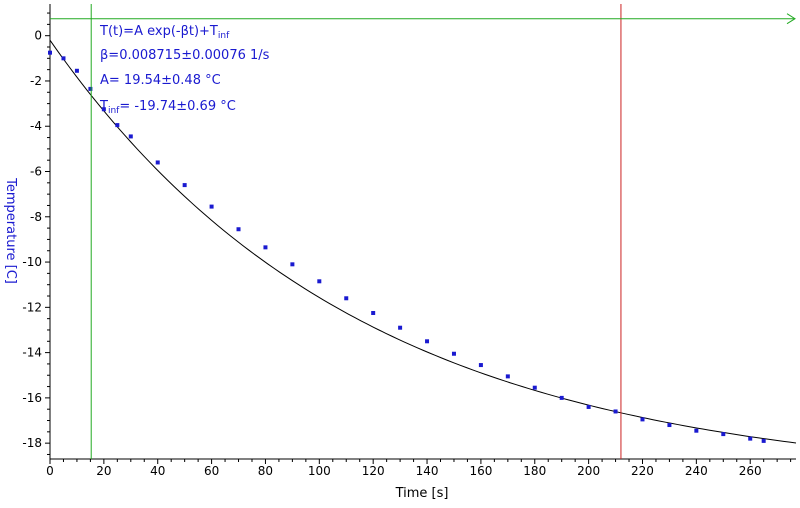  Describe the element at coordinates (103, 106) in the screenshot. I see `fit-tinf-prefix: T` at that location.